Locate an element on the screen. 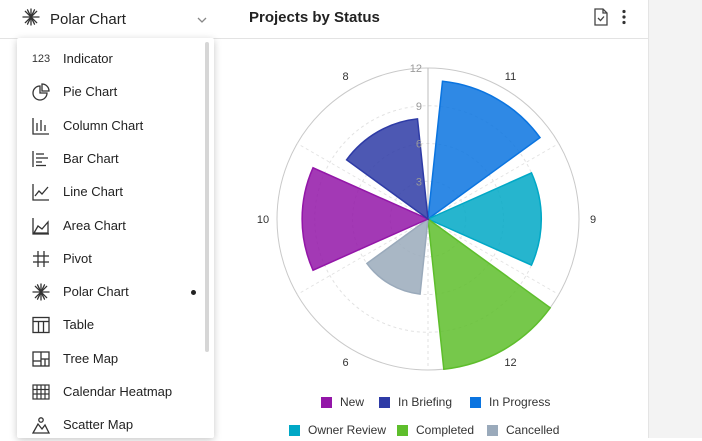  polar-sector-in-progress is located at coordinates (484, 150).